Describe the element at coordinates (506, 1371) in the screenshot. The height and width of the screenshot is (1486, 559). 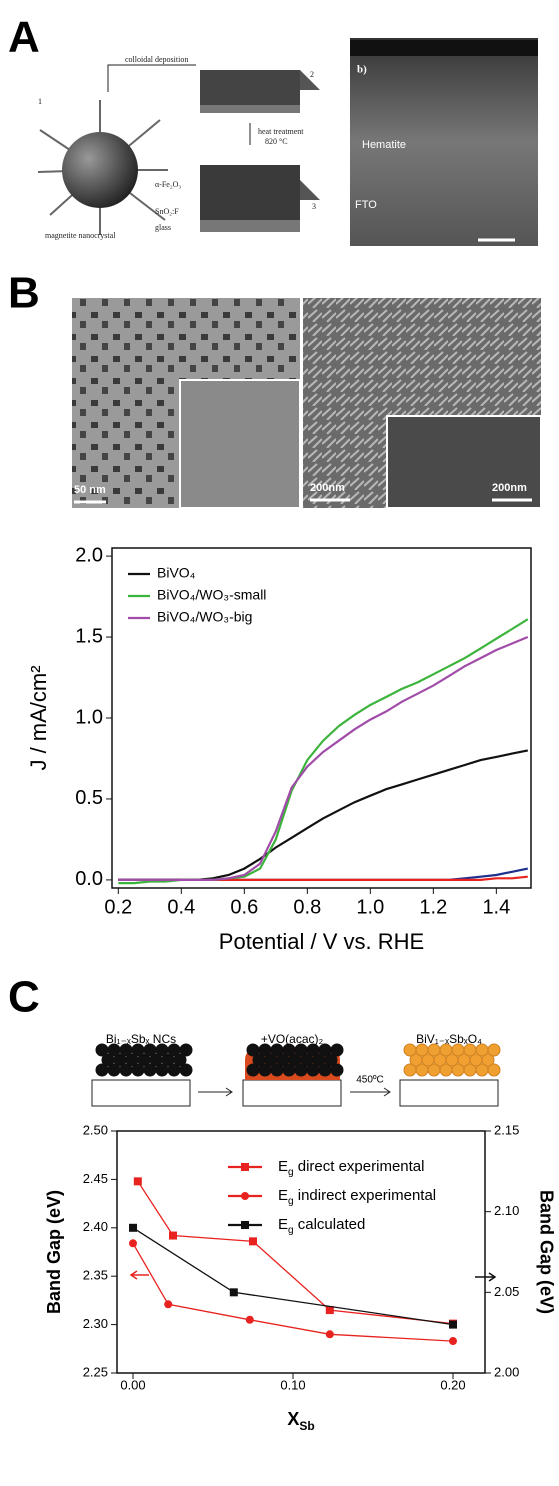
I see `y-tick-label: 2.00` at that location.